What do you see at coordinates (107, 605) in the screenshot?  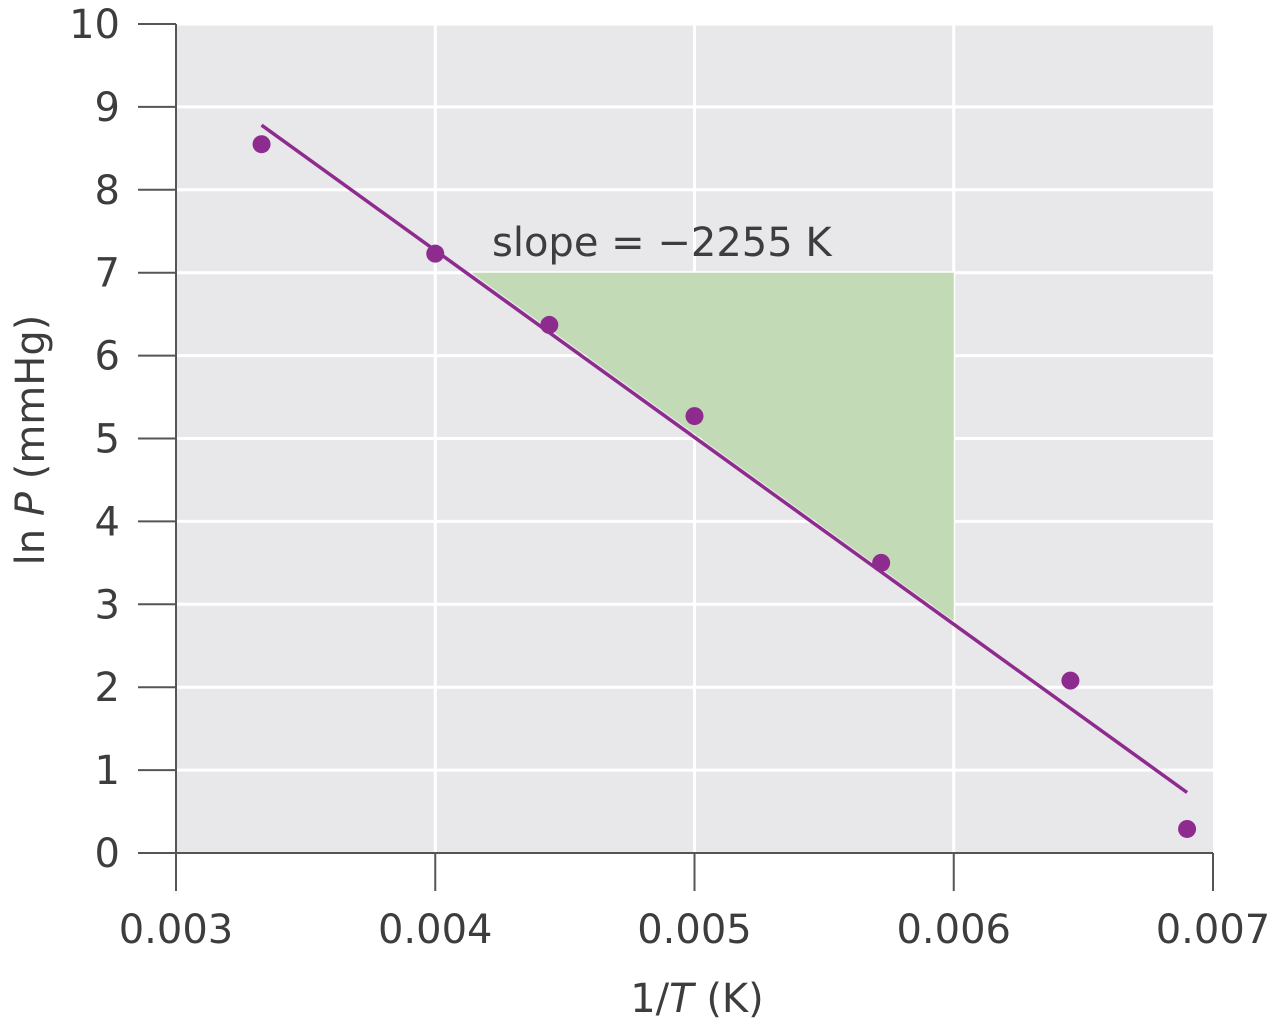 I see `y-tick-label: 3` at bounding box center [107, 605].